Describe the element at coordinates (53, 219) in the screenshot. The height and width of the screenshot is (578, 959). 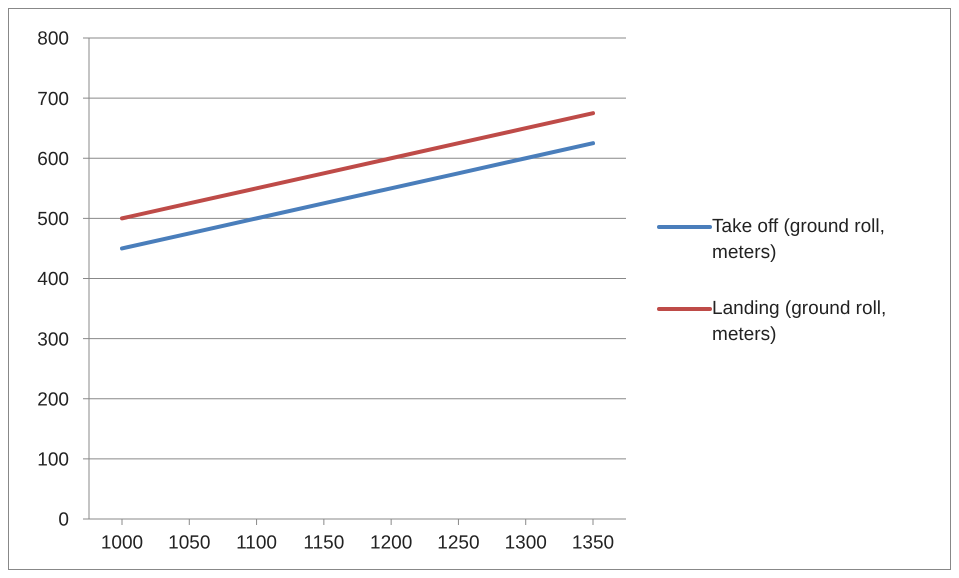
I see `y-tick-label: 500` at that location.